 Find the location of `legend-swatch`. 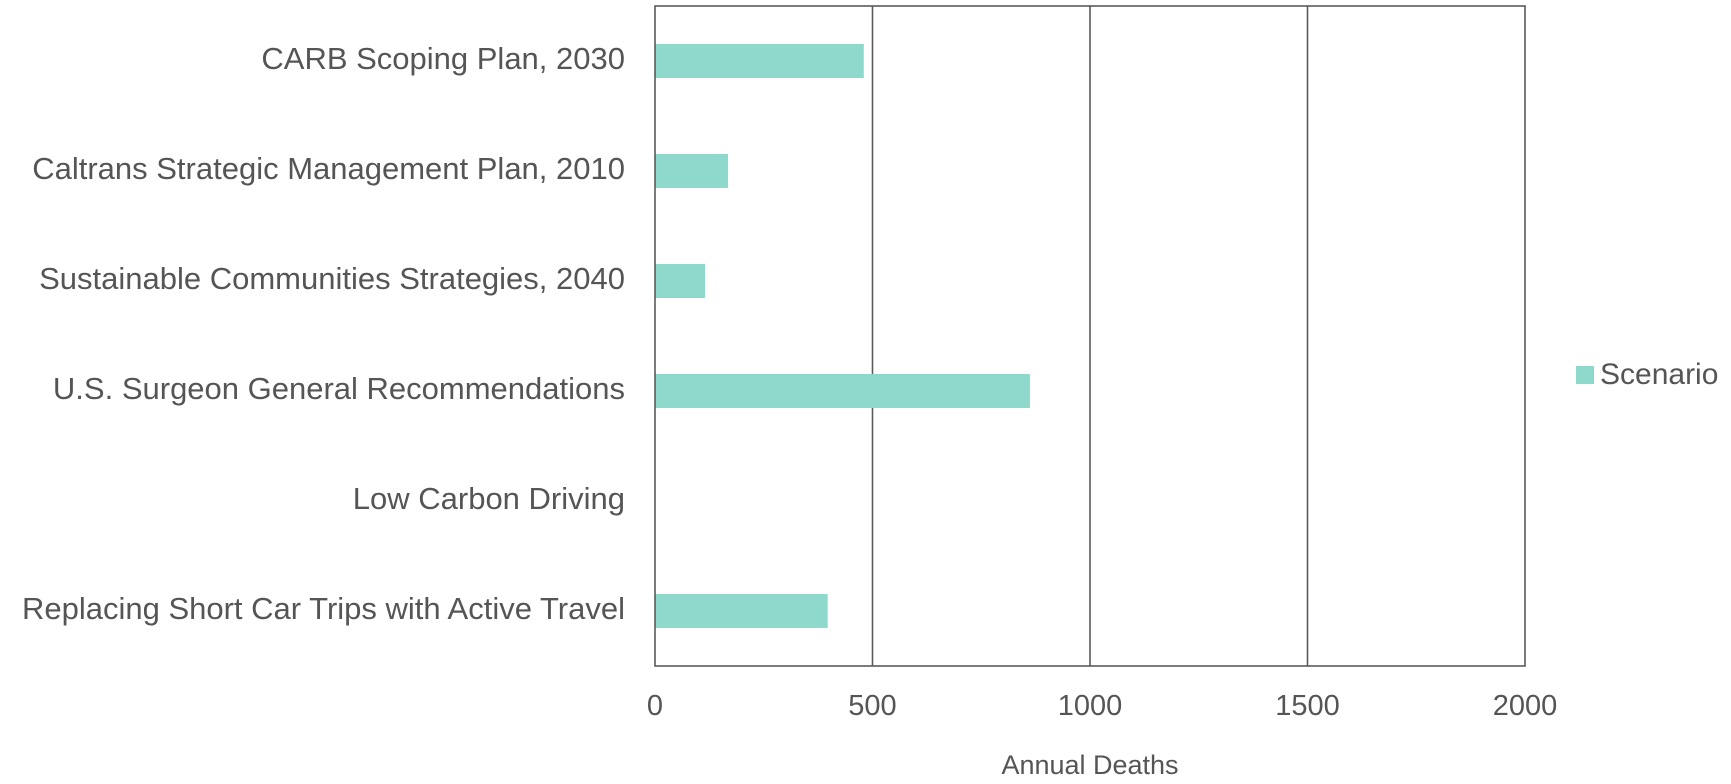

legend-swatch is located at coordinates (1585, 375).